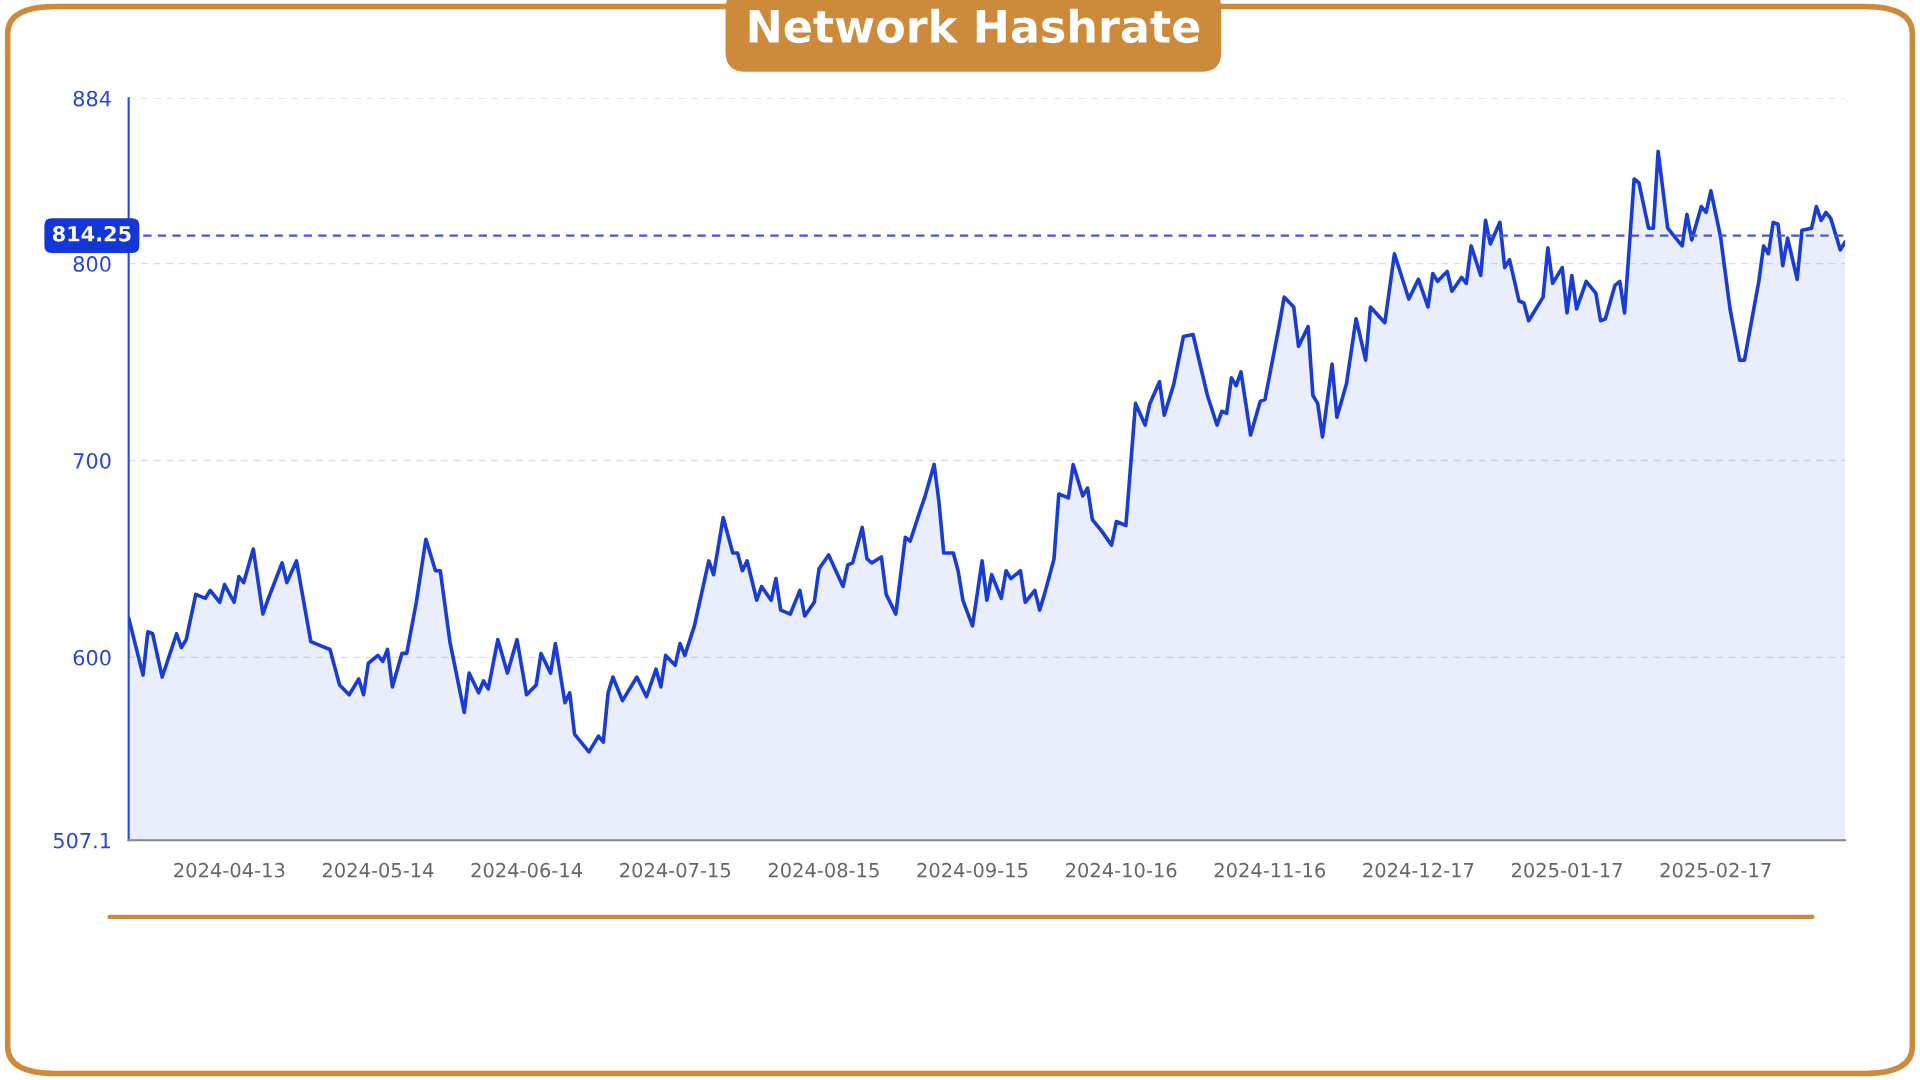 This screenshot has height=1080, width=1920. What do you see at coordinates (378, 870) in the screenshot?
I see `x-tick-label: 2024-05-14` at bounding box center [378, 870].